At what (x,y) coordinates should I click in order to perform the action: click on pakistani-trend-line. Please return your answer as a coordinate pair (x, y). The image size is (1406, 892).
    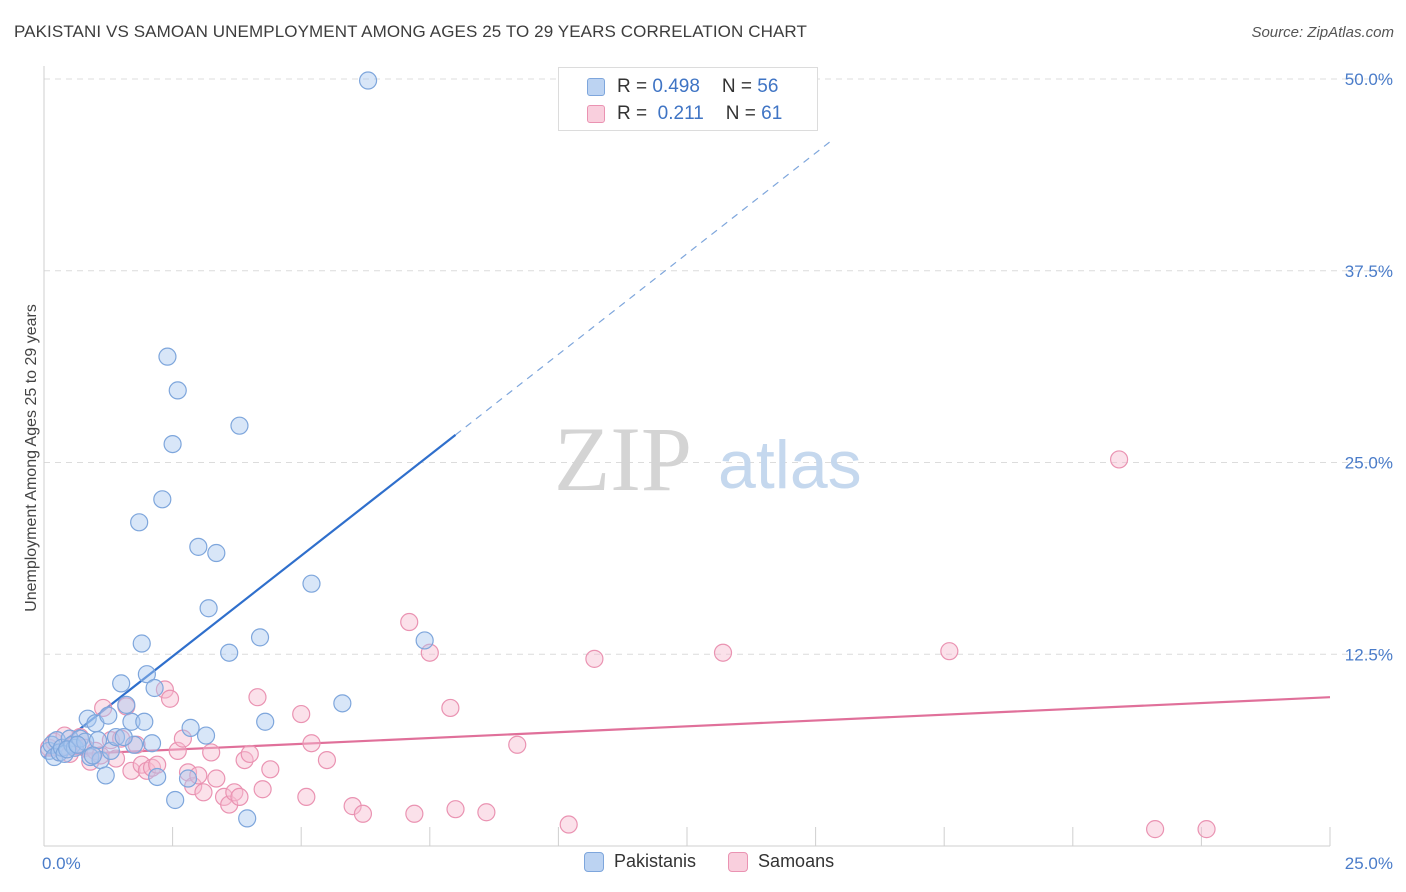
    Looking at the image, I should click on (250, 596).